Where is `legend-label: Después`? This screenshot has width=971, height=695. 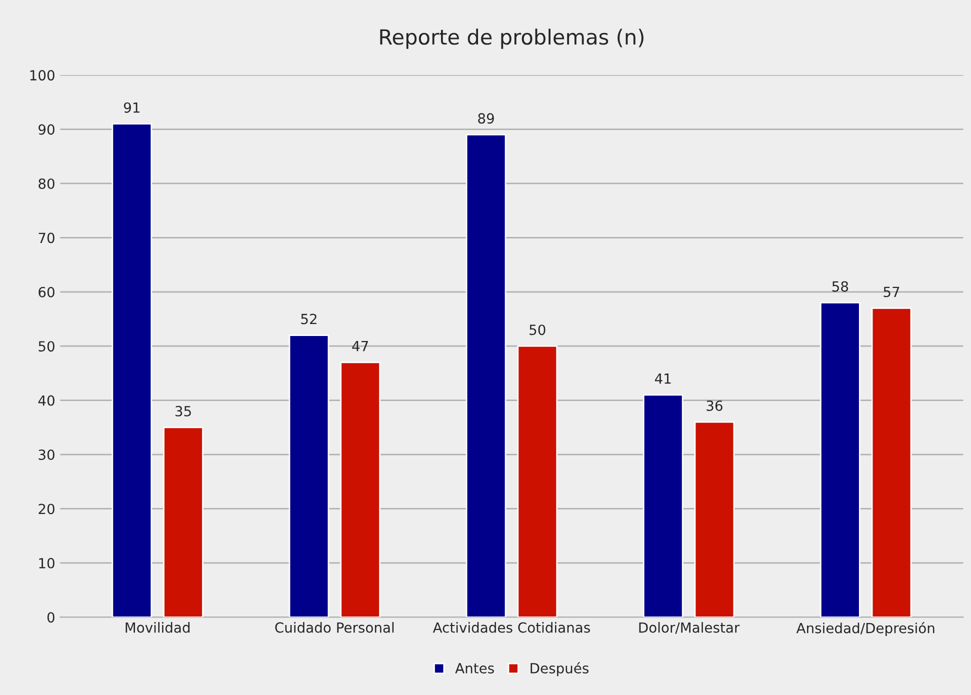
legend-label: Después is located at coordinates (559, 669).